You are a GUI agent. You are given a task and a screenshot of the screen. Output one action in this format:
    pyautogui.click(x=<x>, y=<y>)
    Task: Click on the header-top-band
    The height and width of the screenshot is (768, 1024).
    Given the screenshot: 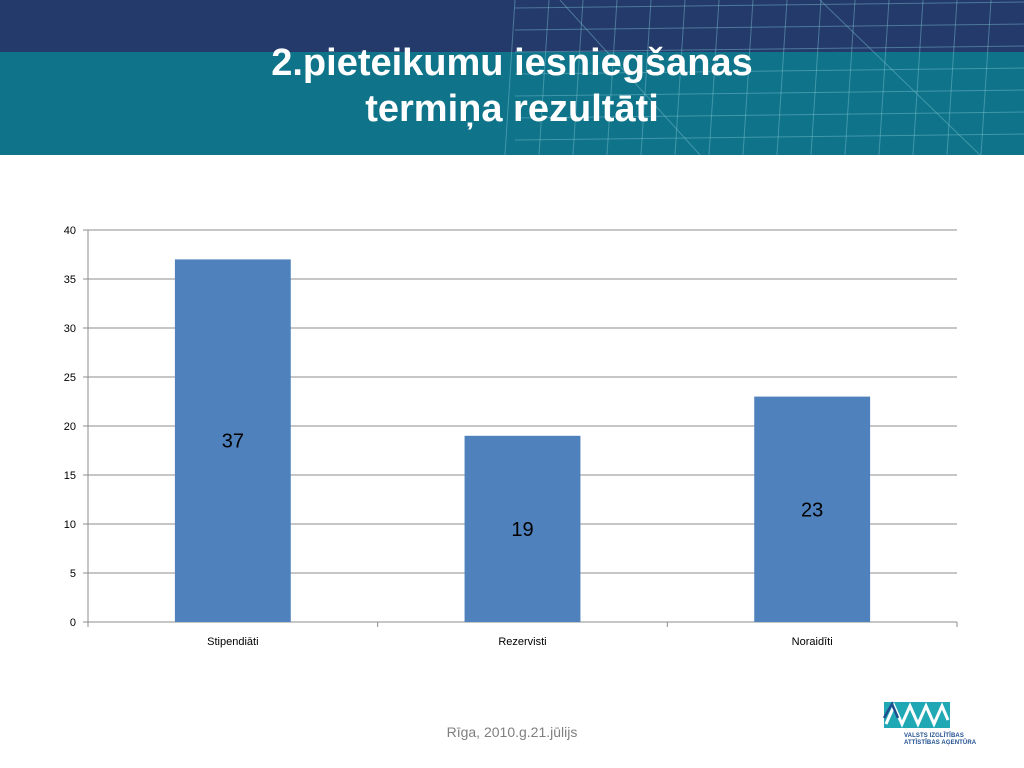 What is the action you would take?
    pyautogui.click(x=512, y=26)
    